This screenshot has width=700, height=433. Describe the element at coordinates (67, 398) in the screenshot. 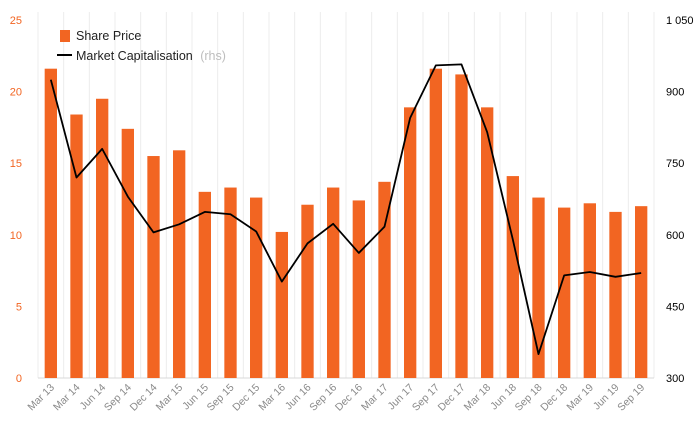

I see `x-axis-tick-label: Mar 14` at that location.